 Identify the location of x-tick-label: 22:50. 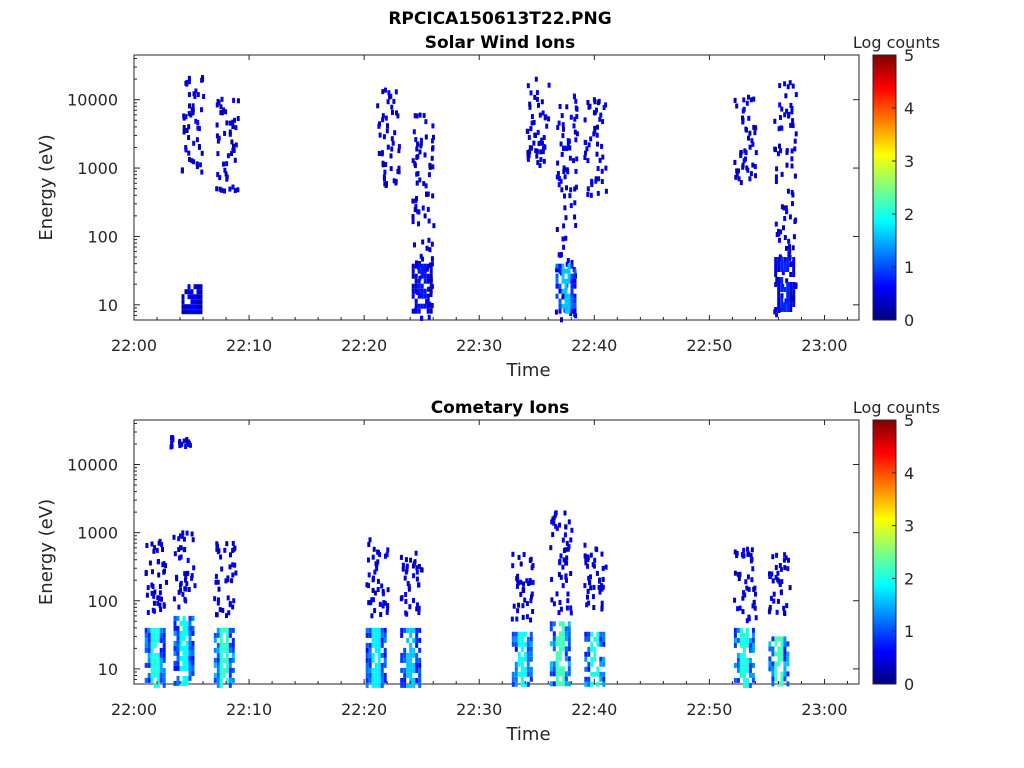
(709, 709).